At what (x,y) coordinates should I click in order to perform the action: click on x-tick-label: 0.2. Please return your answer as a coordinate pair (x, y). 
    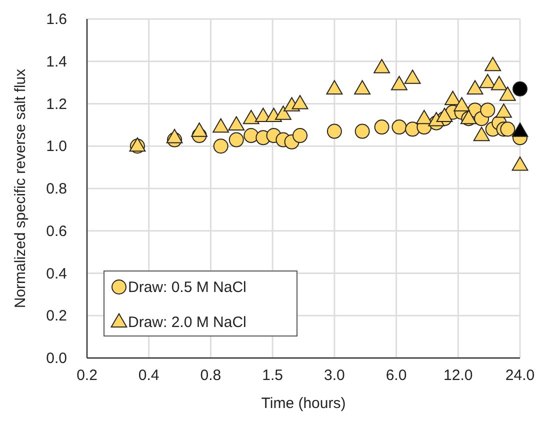
    Looking at the image, I should click on (87, 375).